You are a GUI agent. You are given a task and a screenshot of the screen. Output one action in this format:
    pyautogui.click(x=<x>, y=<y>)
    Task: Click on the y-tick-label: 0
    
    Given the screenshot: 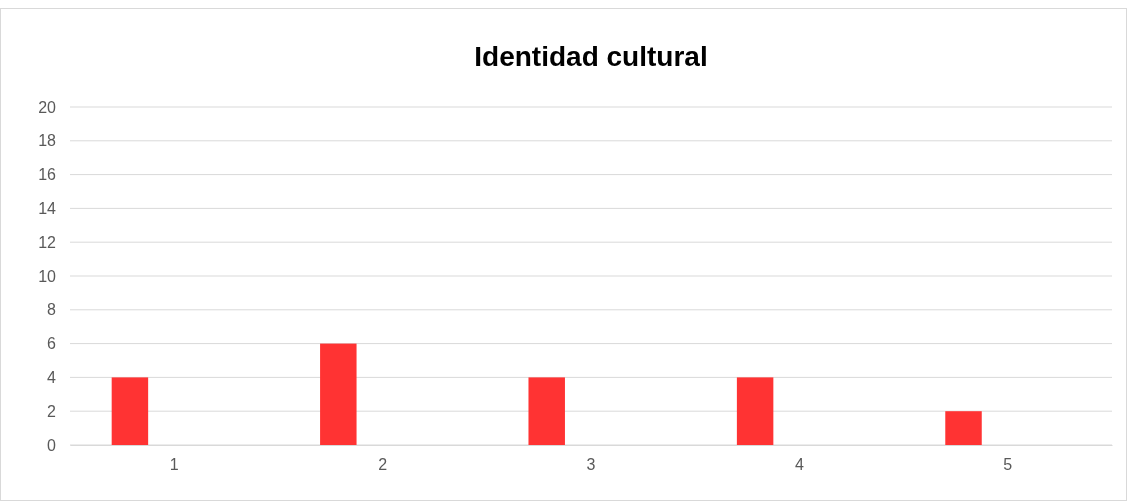 What is the action you would take?
    pyautogui.click(x=52, y=445)
    